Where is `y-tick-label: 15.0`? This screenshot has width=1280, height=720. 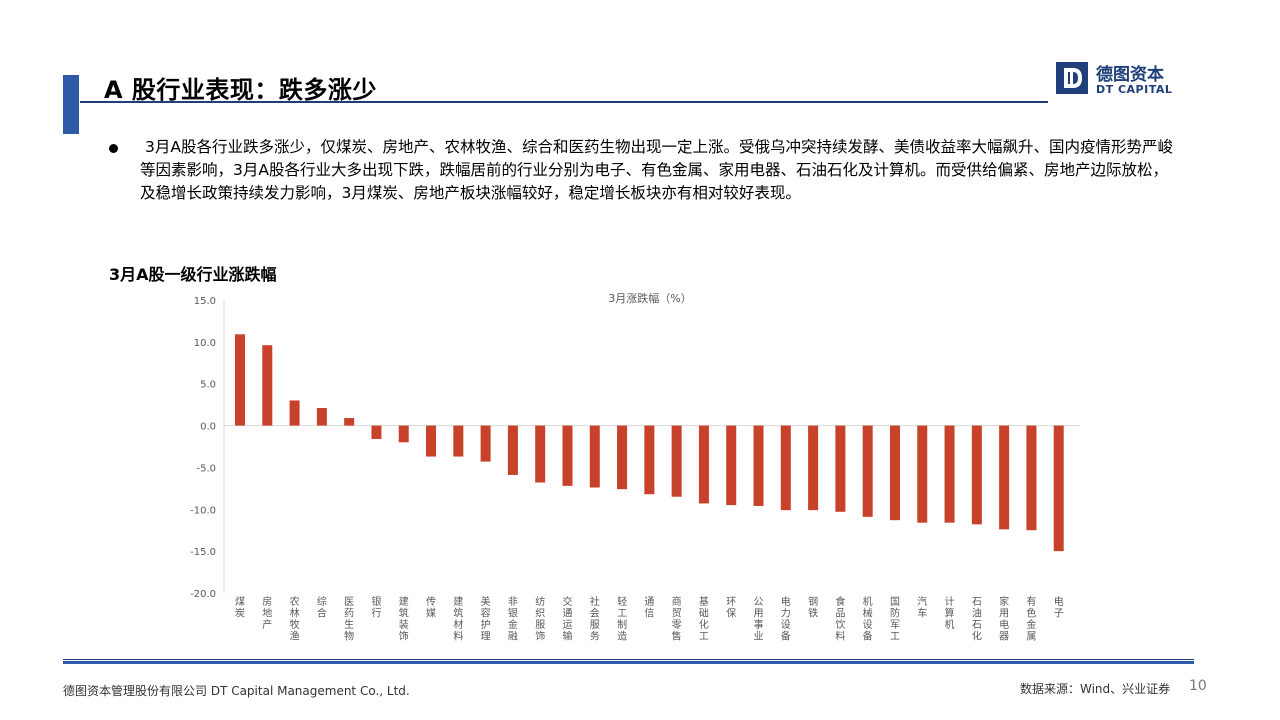
y-tick-label: 15.0 is located at coordinates (205, 301).